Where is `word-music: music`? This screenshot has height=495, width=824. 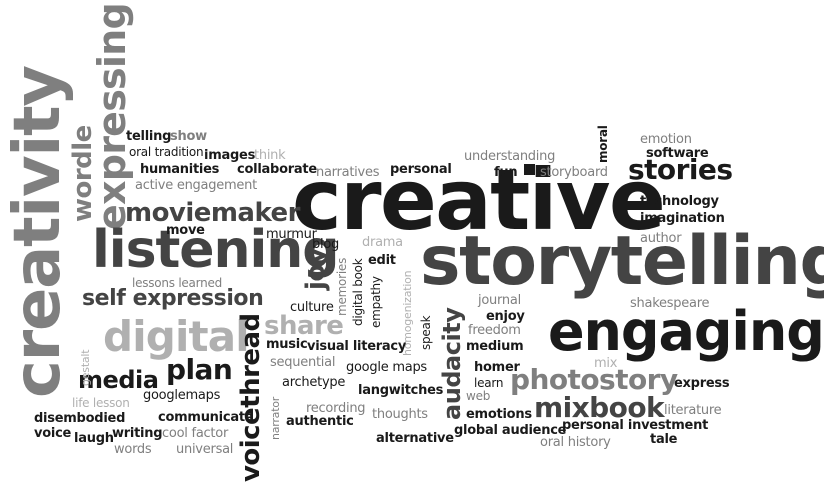 word-music: music is located at coordinates (287, 344).